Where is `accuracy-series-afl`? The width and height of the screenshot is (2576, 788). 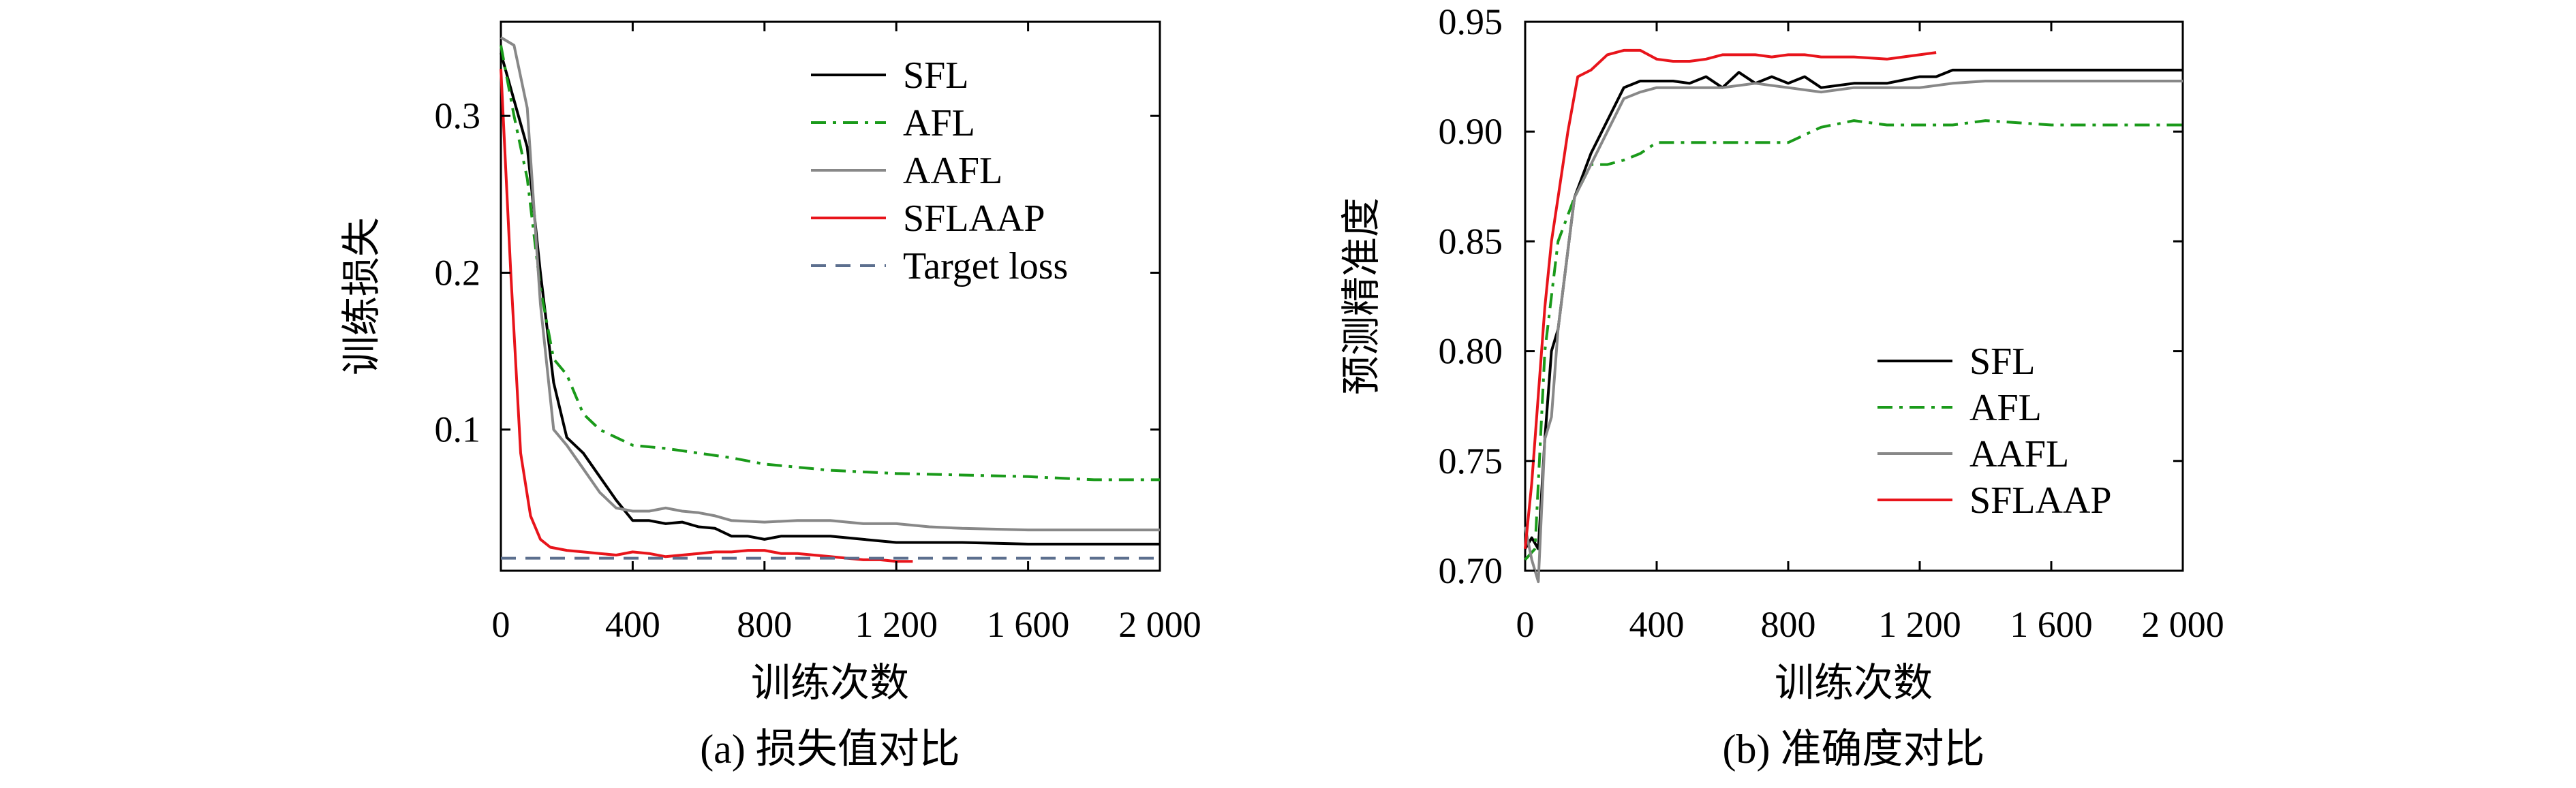 accuracy-series-afl is located at coordinates (1854, 340).